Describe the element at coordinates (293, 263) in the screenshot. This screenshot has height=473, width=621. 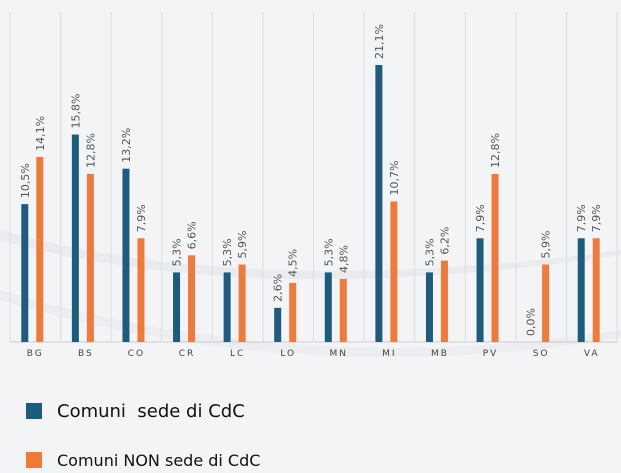
I see `value-label: 4,5%` at that location.